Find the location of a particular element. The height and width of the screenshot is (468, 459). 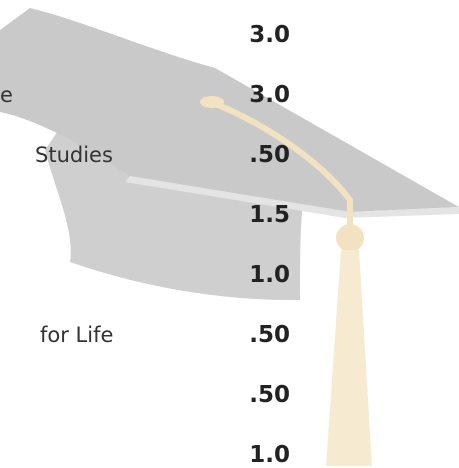

tassel-cord is located at coordinates (277, 166).